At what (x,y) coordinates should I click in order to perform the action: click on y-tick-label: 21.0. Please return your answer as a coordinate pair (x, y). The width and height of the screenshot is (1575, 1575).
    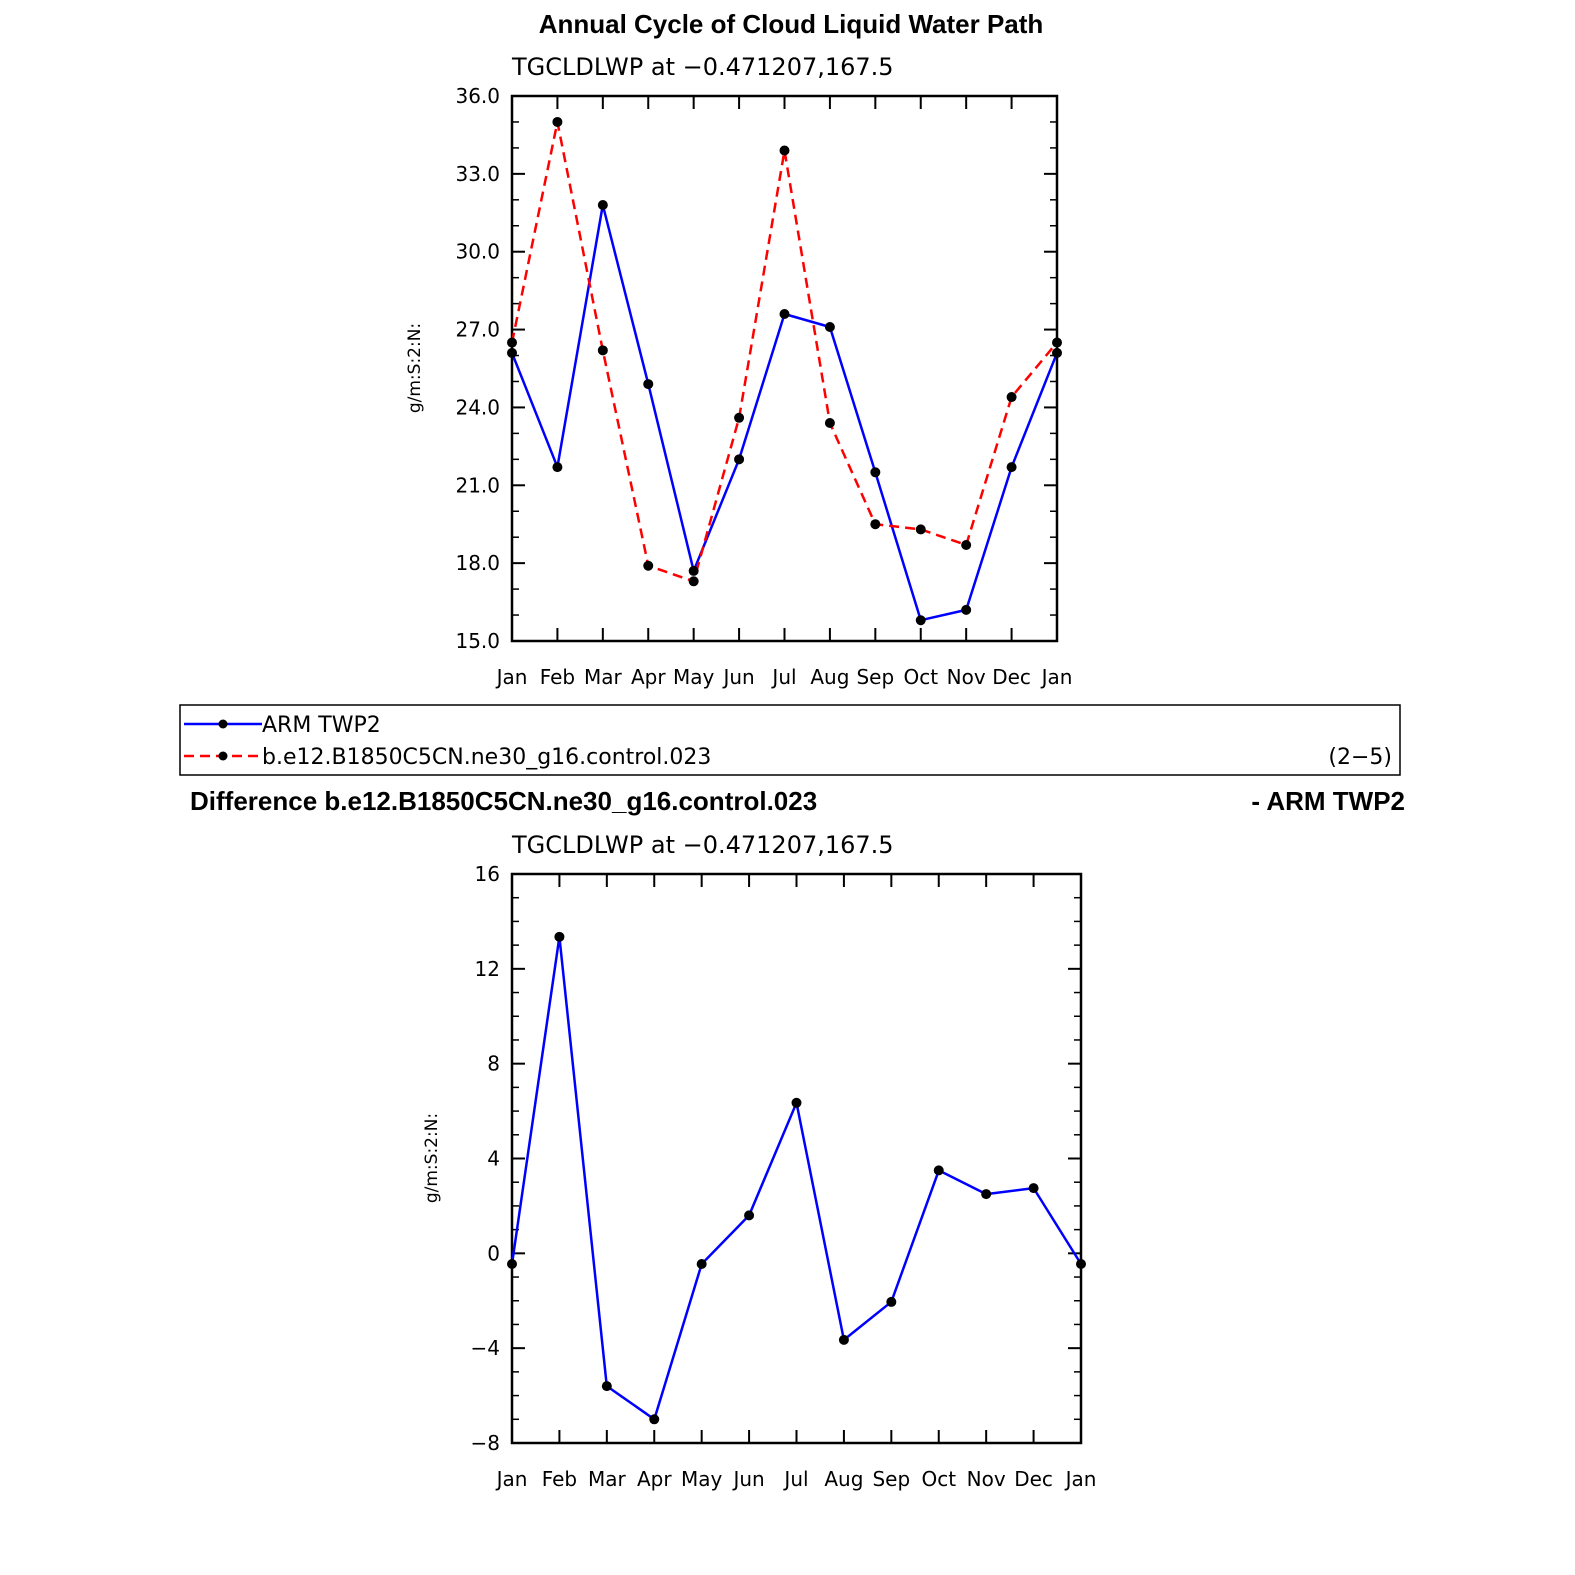
    Looking at the image, I should click on (477, 485).